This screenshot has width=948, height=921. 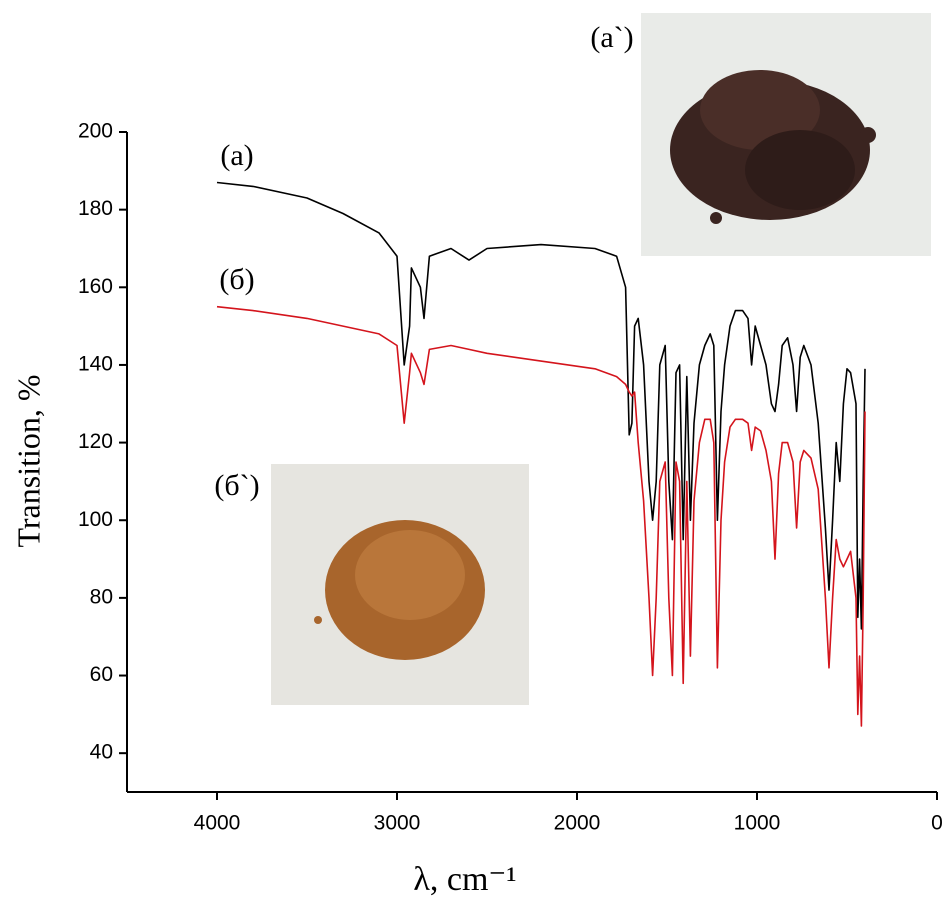 I want to click on y-tick-label: 140, so click(x=95, y=363).